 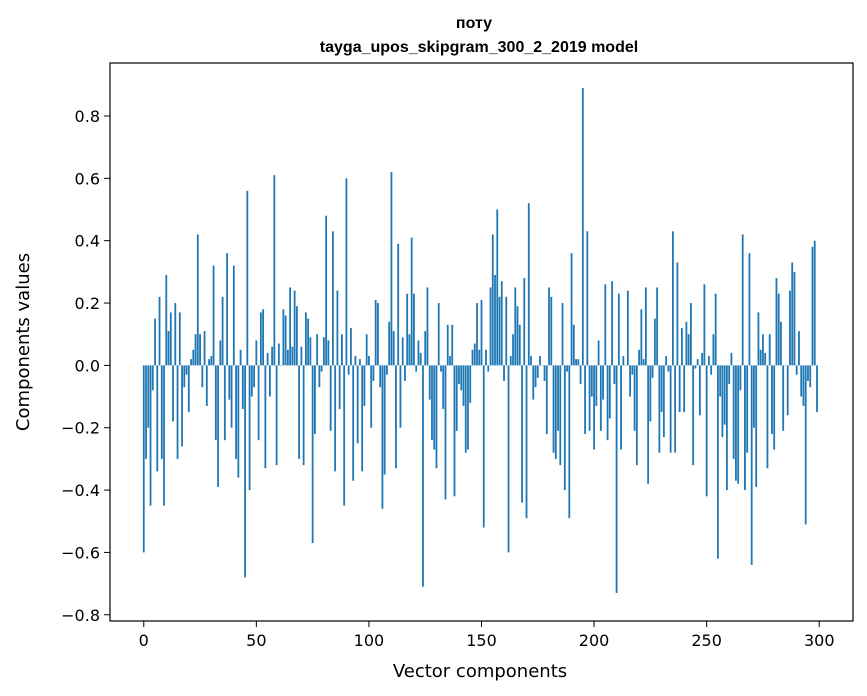 What do you see at coordinates (819, 640) in the screenshot?
I see `x-tick-label: 300` at bounding box center [819, 640].